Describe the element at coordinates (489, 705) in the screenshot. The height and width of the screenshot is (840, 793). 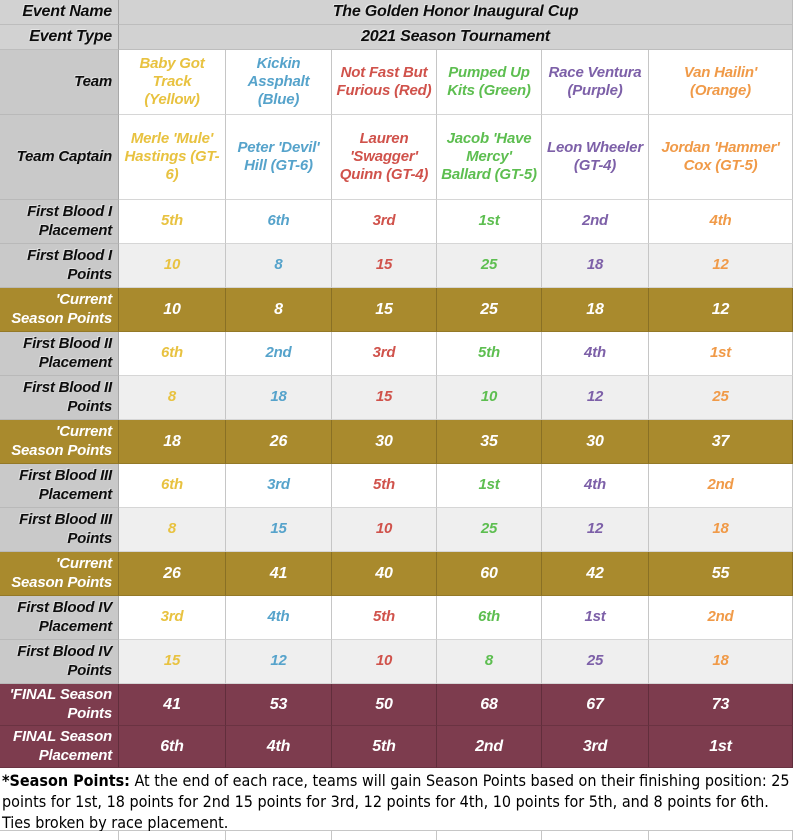
I see `score-cell: 68` at that location.